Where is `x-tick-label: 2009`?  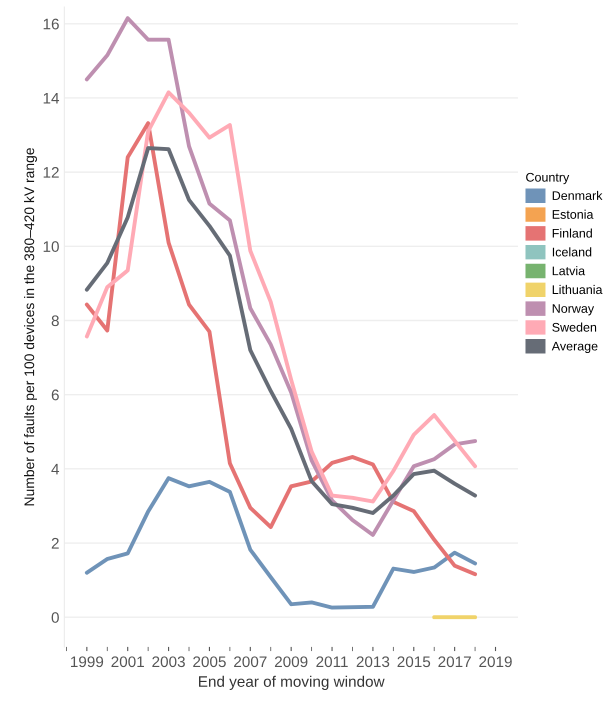
x-tick-label: 2009 is located at coordinates (291, 662).